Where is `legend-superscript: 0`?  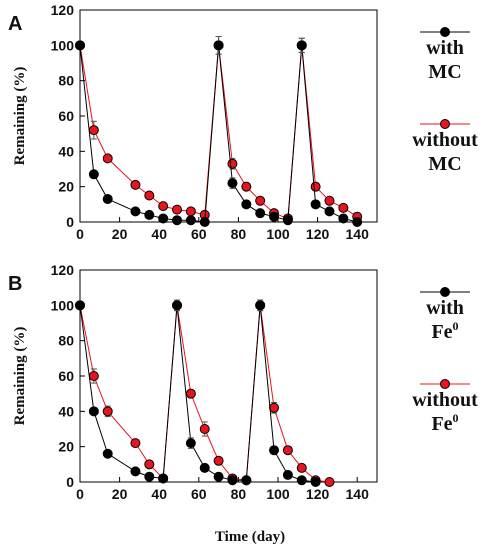
legend-superscript: 0 is located at coordinates (456, 326).